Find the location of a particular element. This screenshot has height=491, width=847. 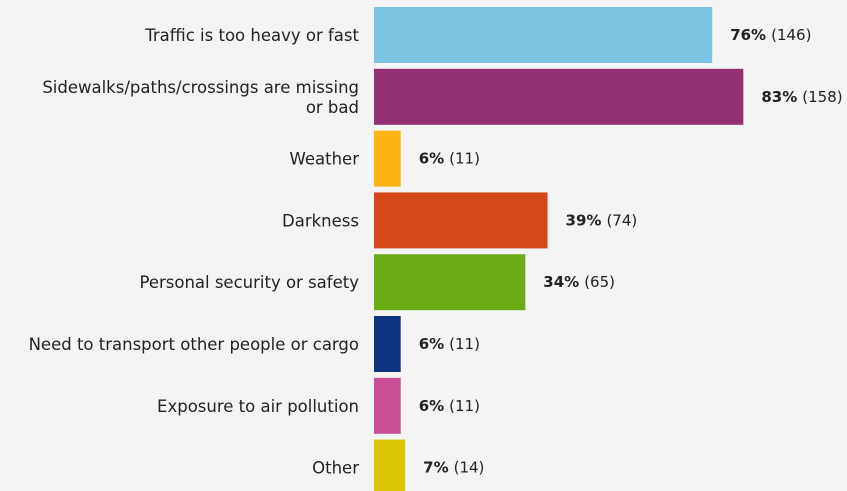

value-count: (65) is located at coordinates (599, 282).